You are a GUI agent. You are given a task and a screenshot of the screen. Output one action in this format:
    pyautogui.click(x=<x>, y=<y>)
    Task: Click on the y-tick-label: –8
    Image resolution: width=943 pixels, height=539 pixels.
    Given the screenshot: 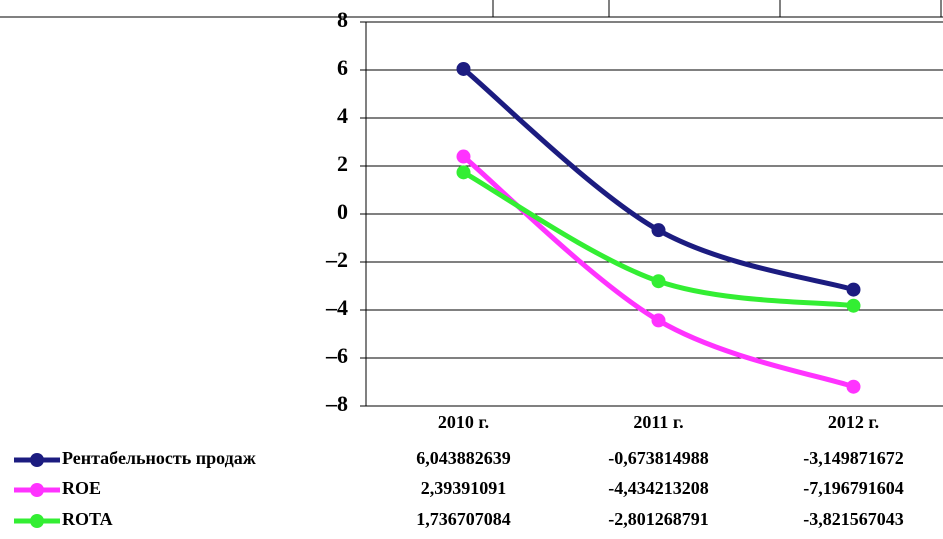 What is the action you would take?
    pyautogui.click(x=336, y=403)
    